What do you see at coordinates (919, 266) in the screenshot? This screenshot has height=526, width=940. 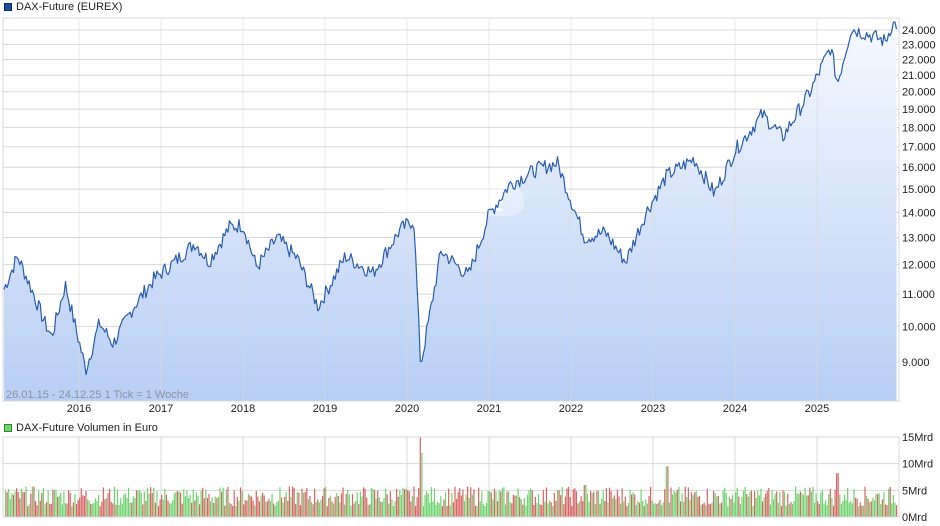 I see `price-y-tick: 12.000` at bounding box center [919, 266].